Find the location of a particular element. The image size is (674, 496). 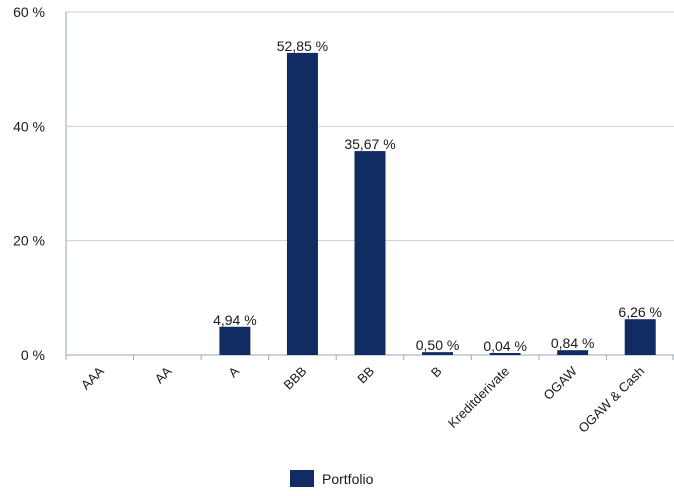

bar-b is located at coordinates (438, 353).